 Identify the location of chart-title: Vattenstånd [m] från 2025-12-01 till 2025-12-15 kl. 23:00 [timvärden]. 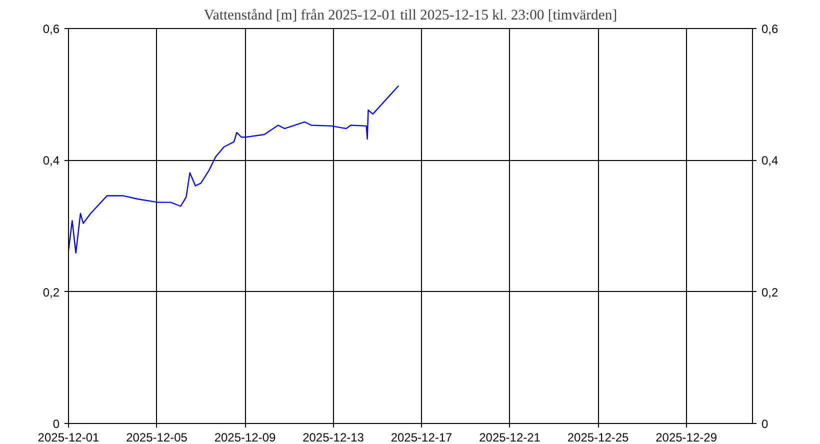
(411, 16).